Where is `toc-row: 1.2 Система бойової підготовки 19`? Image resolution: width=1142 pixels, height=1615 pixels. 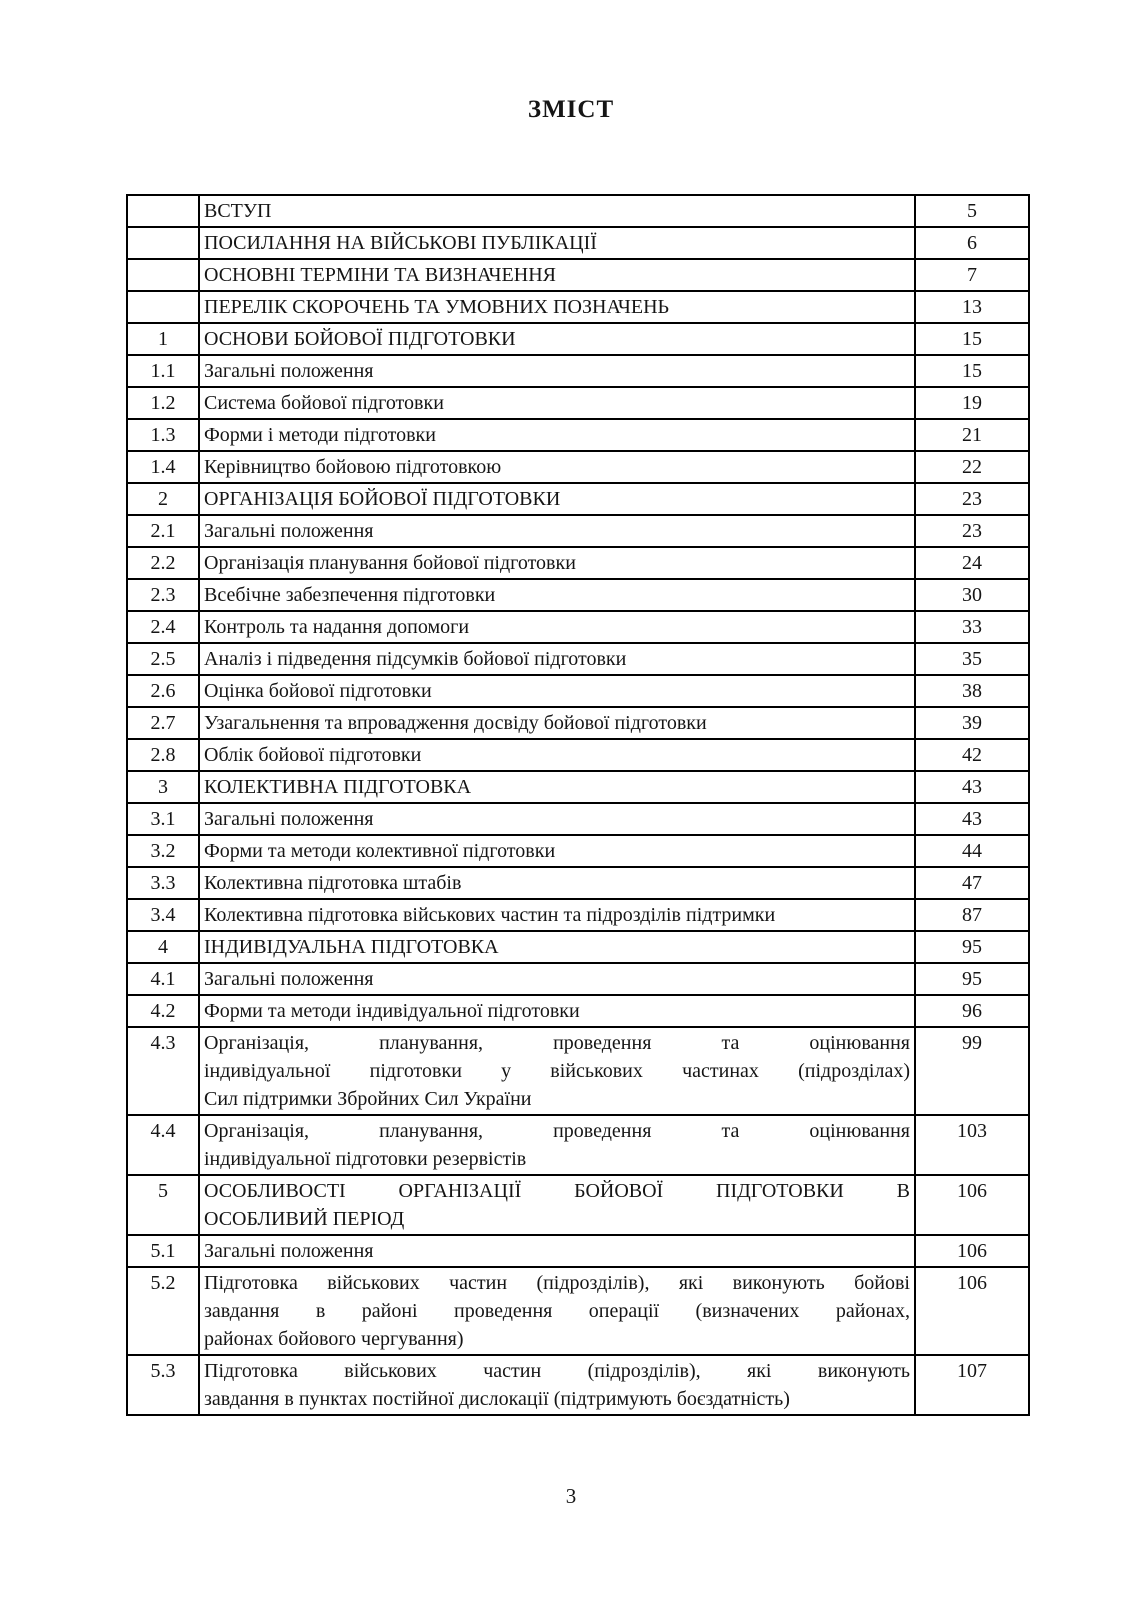
toc-row: 1.2 Система бойової підготовки 19 is located at coordinates (578, 403).